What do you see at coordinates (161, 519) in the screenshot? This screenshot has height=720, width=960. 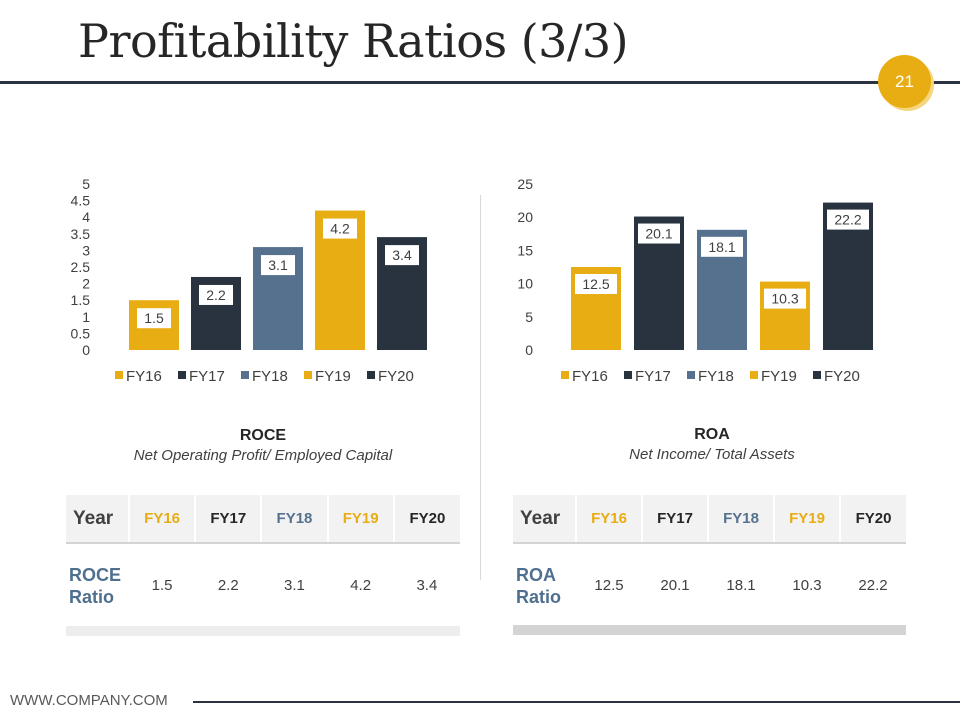 I see `roce-header-fy16: FY16` at bounding box center [161, 519].